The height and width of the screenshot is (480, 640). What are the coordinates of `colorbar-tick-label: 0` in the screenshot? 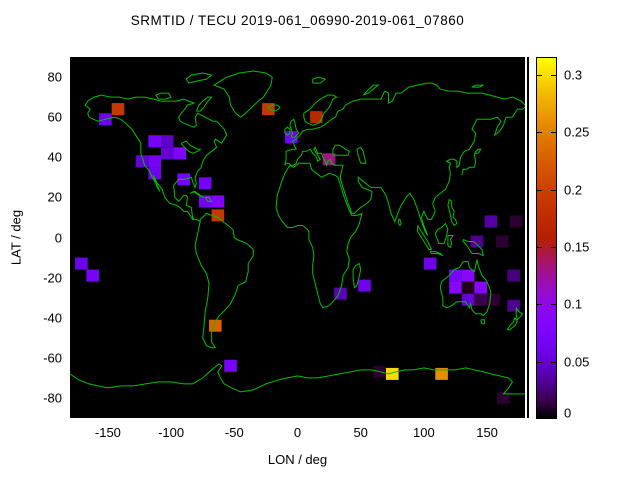 It's located at (568, 413).